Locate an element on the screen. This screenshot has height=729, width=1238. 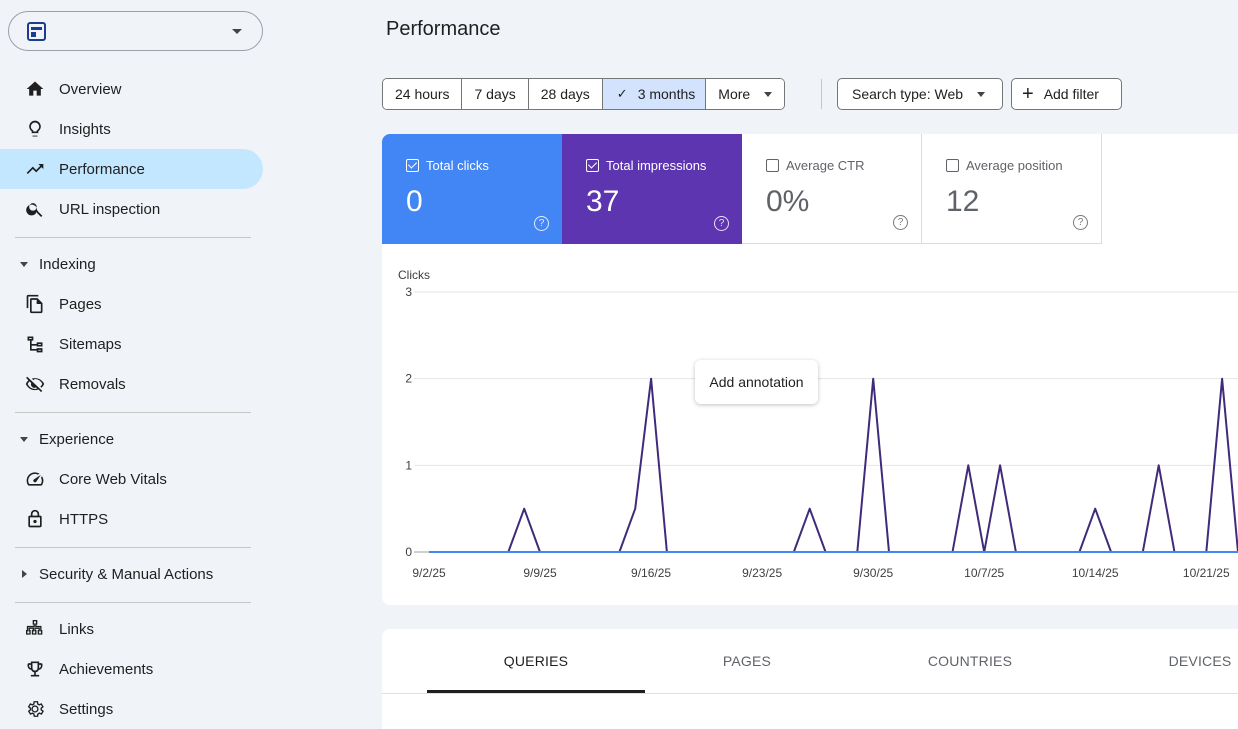
triangle-down-icon is located at coordinates (24, 439).